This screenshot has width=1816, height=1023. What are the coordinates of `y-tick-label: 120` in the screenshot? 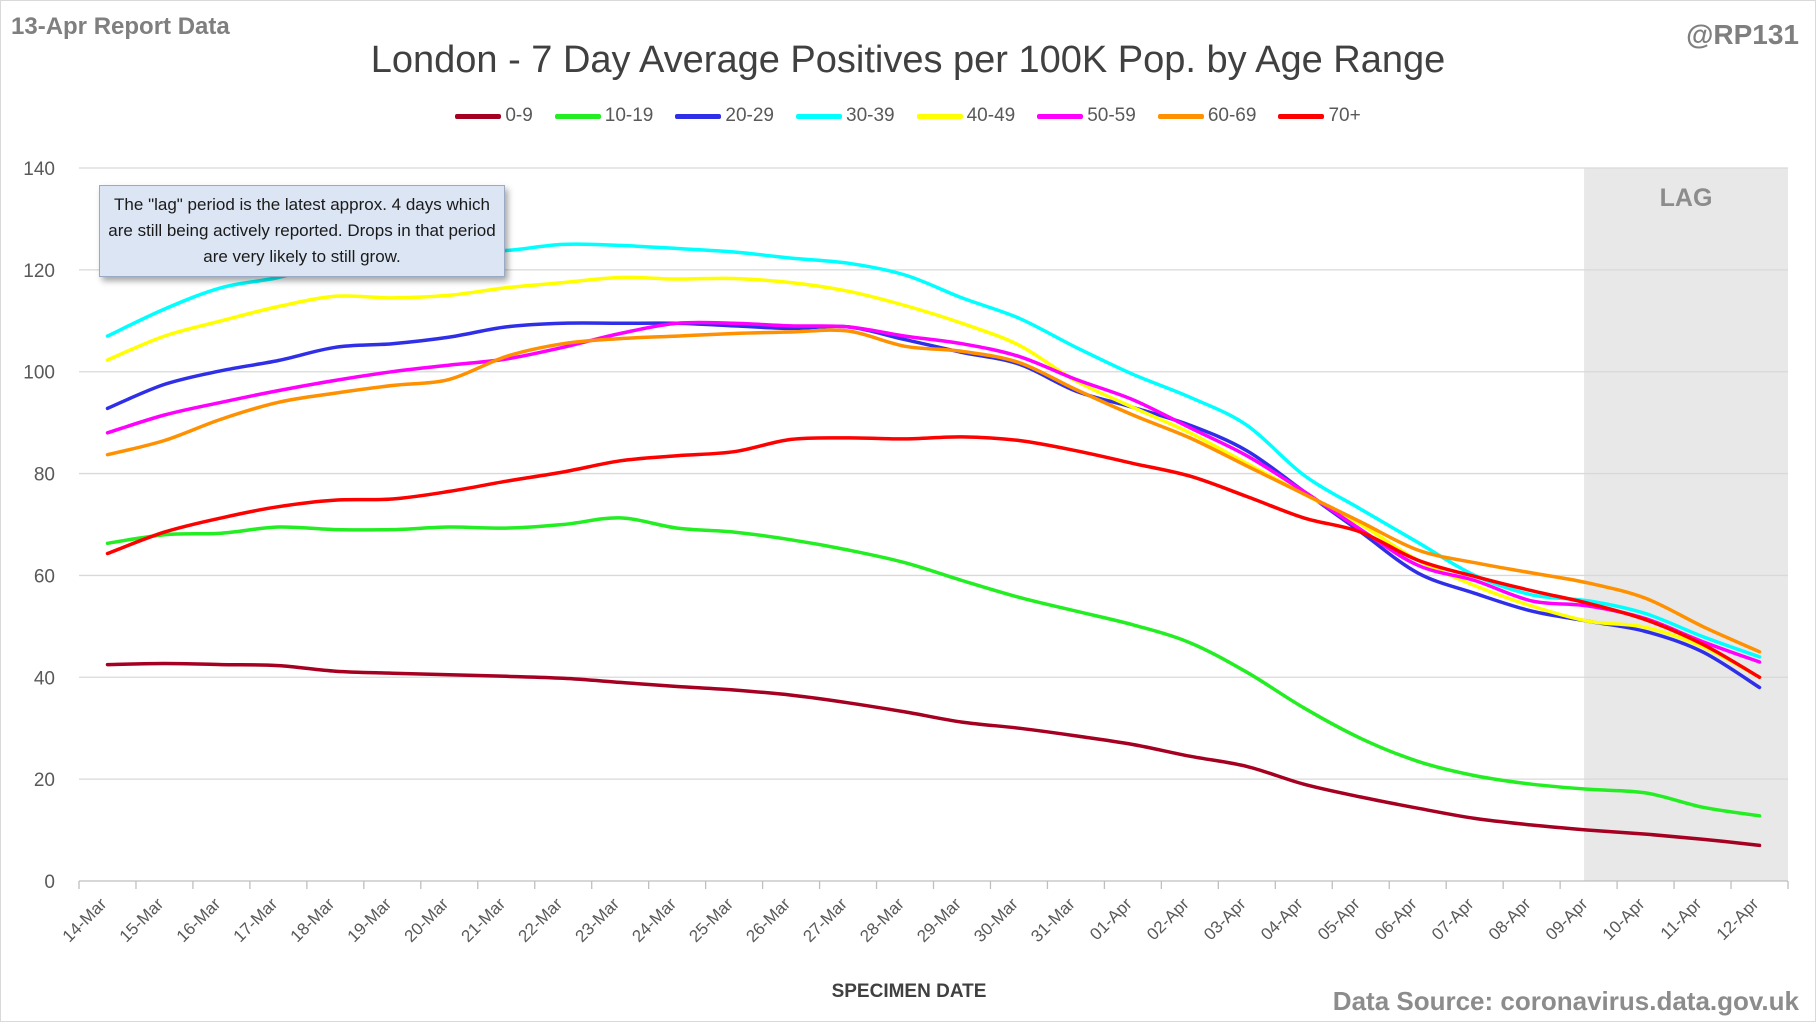 It's located at (39, 271).